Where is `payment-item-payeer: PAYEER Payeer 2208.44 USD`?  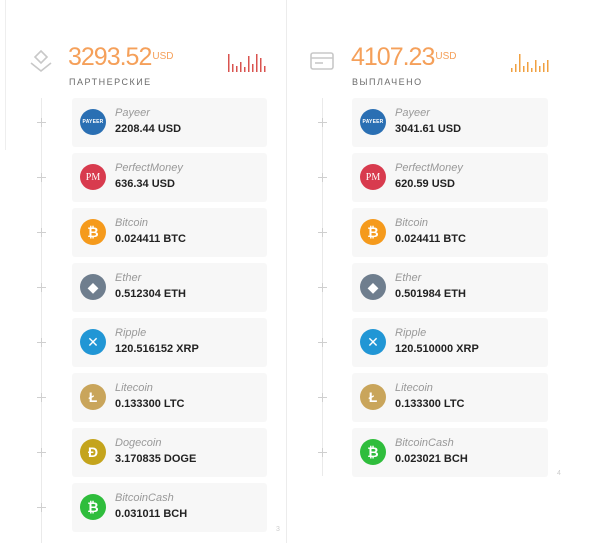
payment-item-payeer: PAYEER Payeer 2208.44 USD is located at coordinates (169, 122).